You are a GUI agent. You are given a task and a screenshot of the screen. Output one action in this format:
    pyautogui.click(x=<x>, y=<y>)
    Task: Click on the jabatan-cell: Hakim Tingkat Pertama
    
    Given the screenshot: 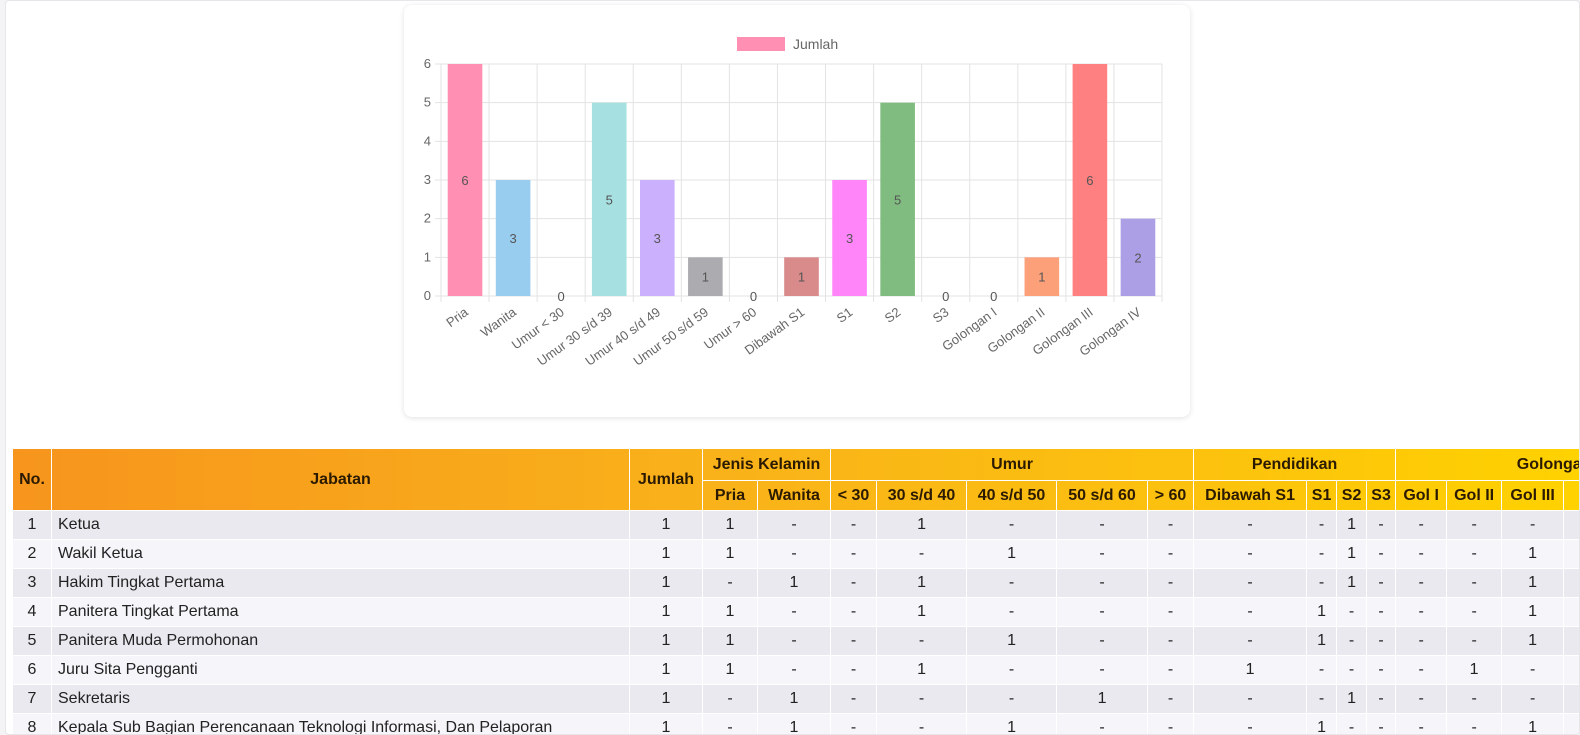 What is the action you would take?
    pyautogui.click(x=340, y=583)
    